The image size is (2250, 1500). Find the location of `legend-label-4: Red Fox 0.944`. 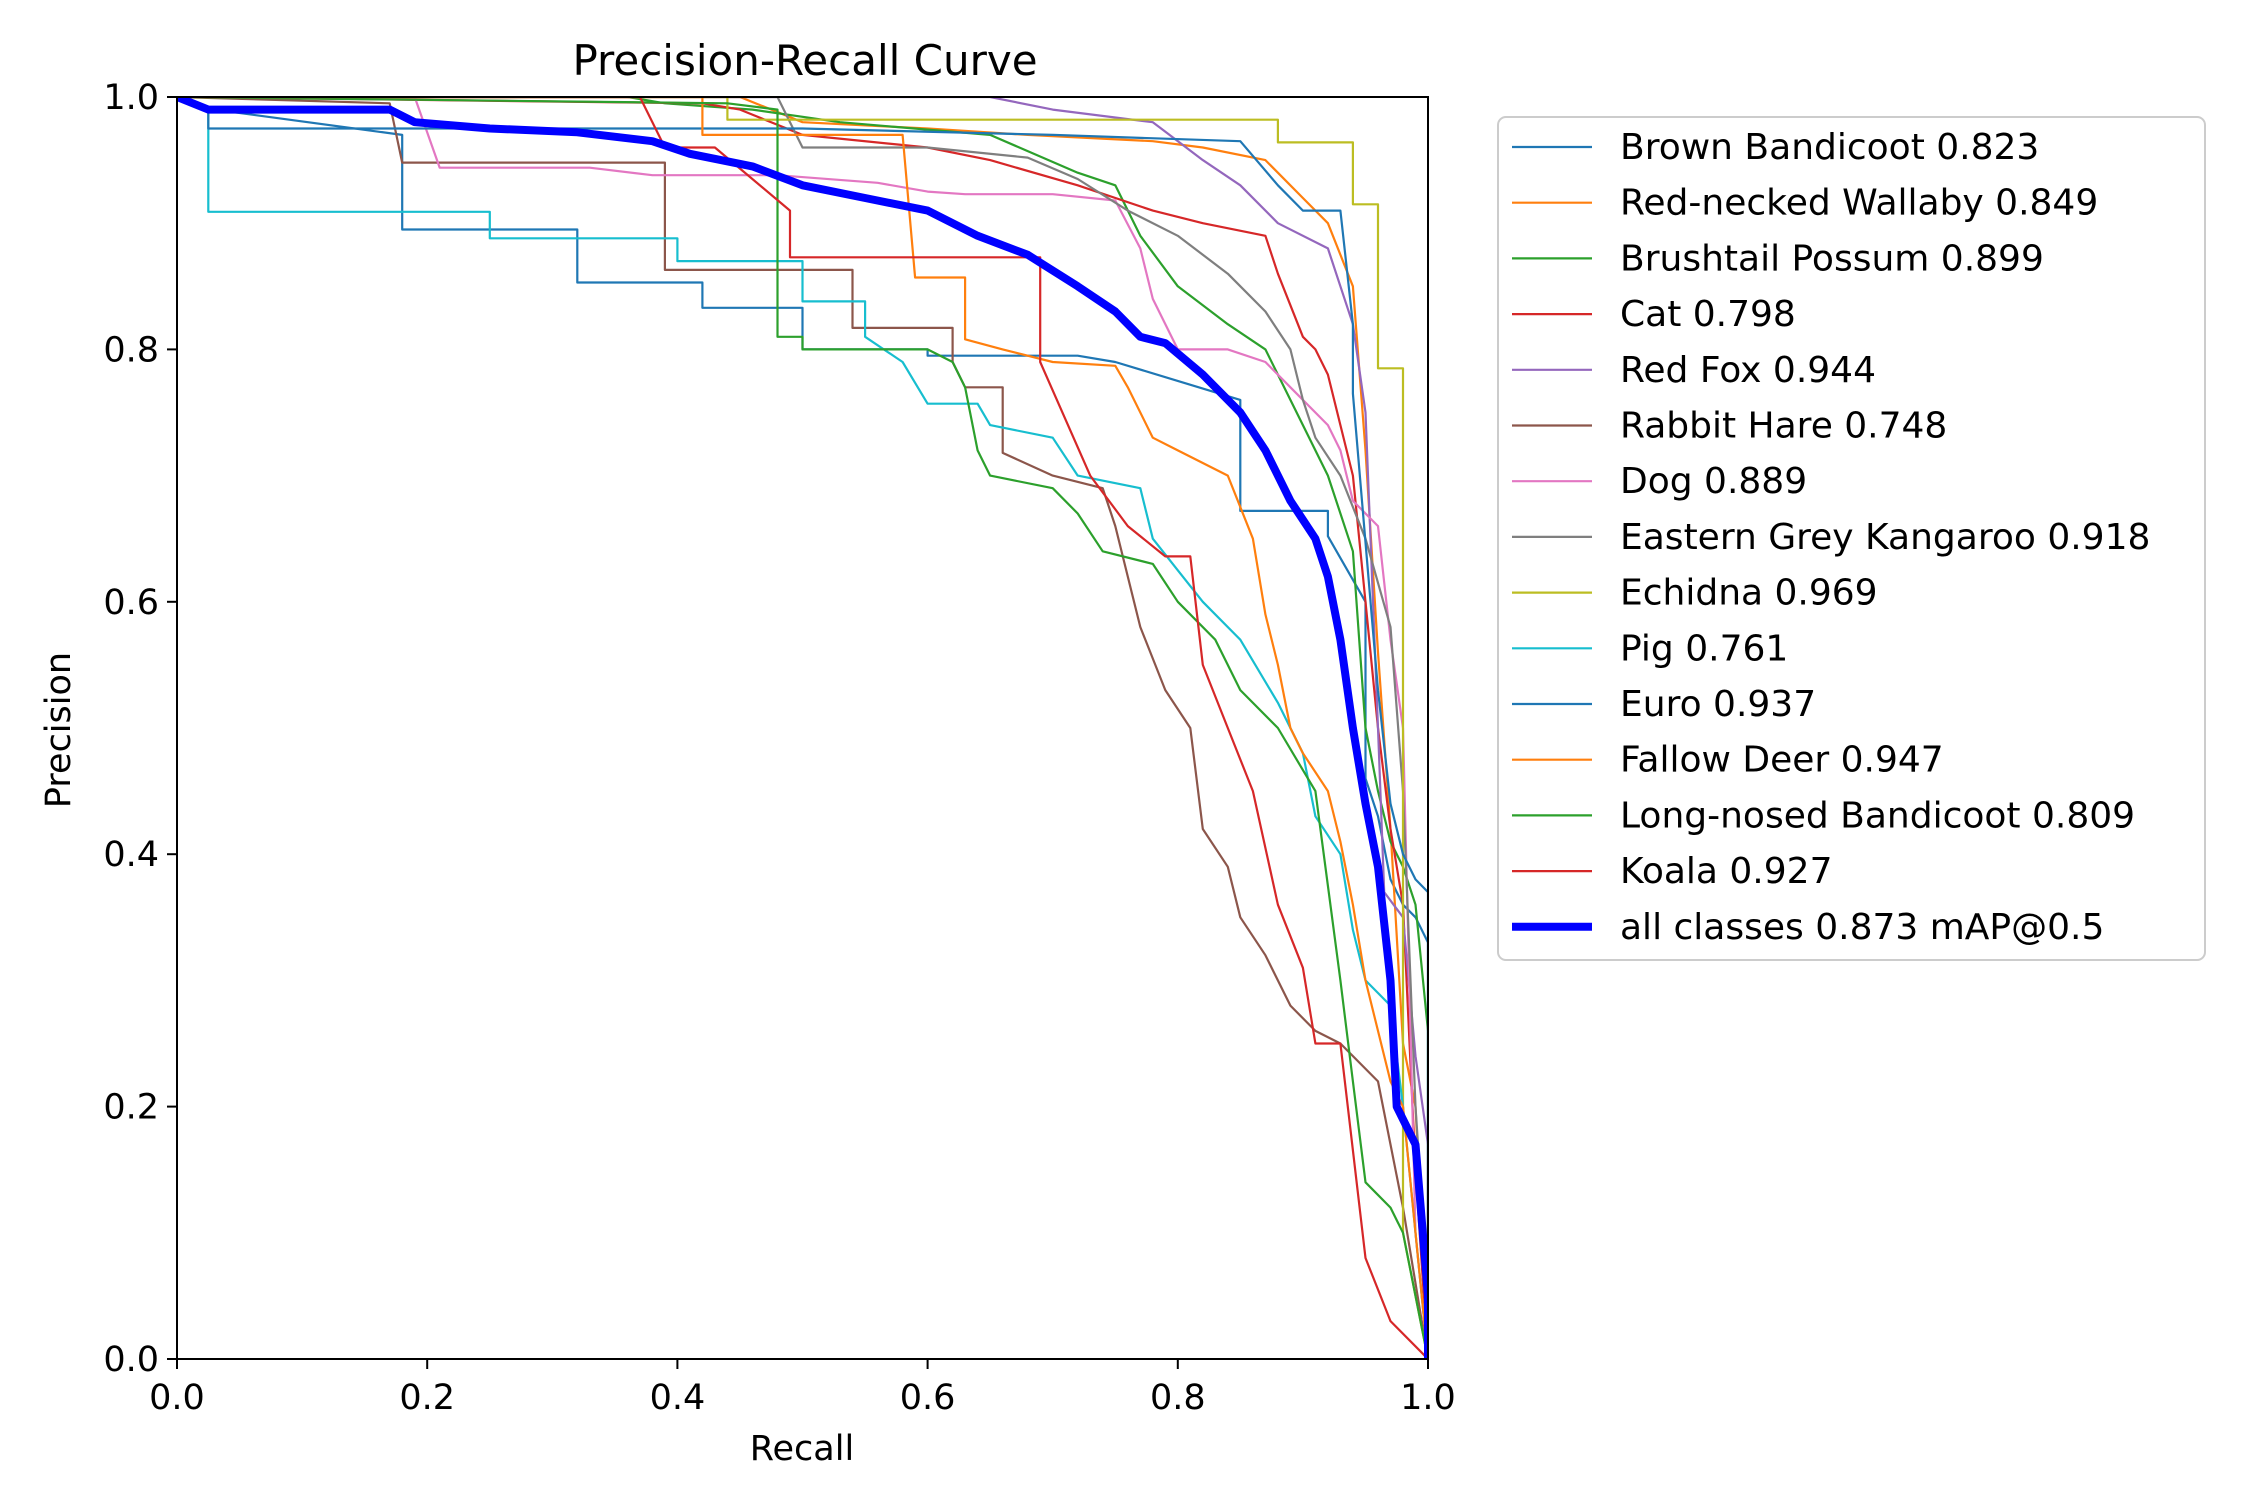

legend-label-4: Red Fox 0.944 is located at coordinates (1748, 370).